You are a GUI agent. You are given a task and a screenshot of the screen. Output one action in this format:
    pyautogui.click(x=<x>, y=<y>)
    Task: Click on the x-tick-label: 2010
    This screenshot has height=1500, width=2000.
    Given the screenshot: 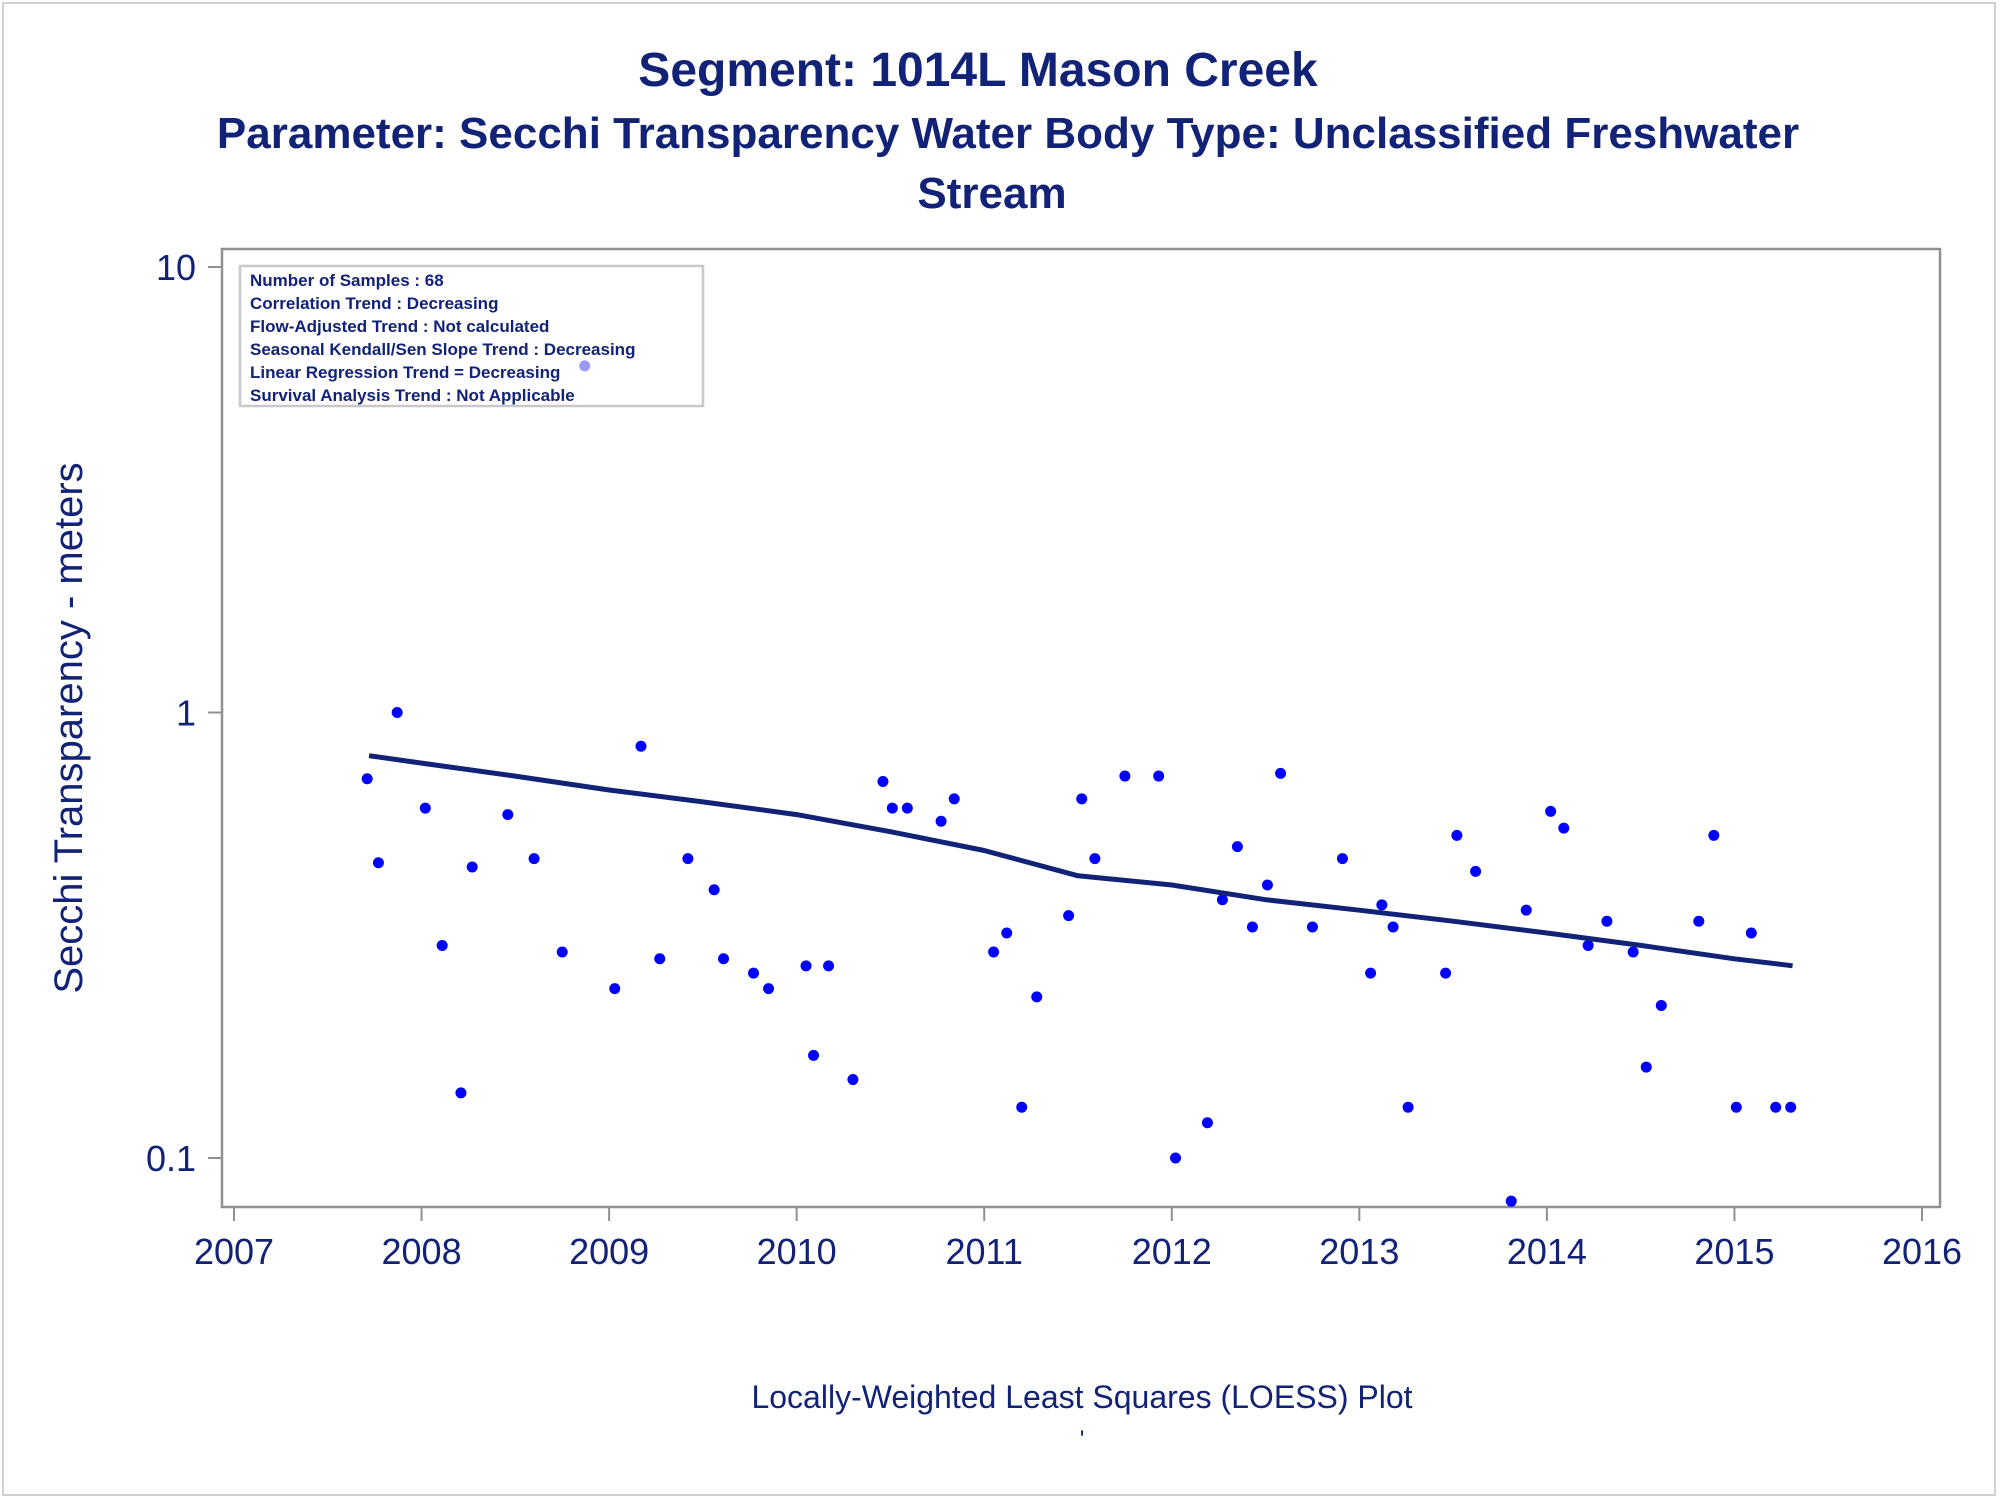 What is the action you would take?
    pyautogui.click(x=797, y=1251)
    